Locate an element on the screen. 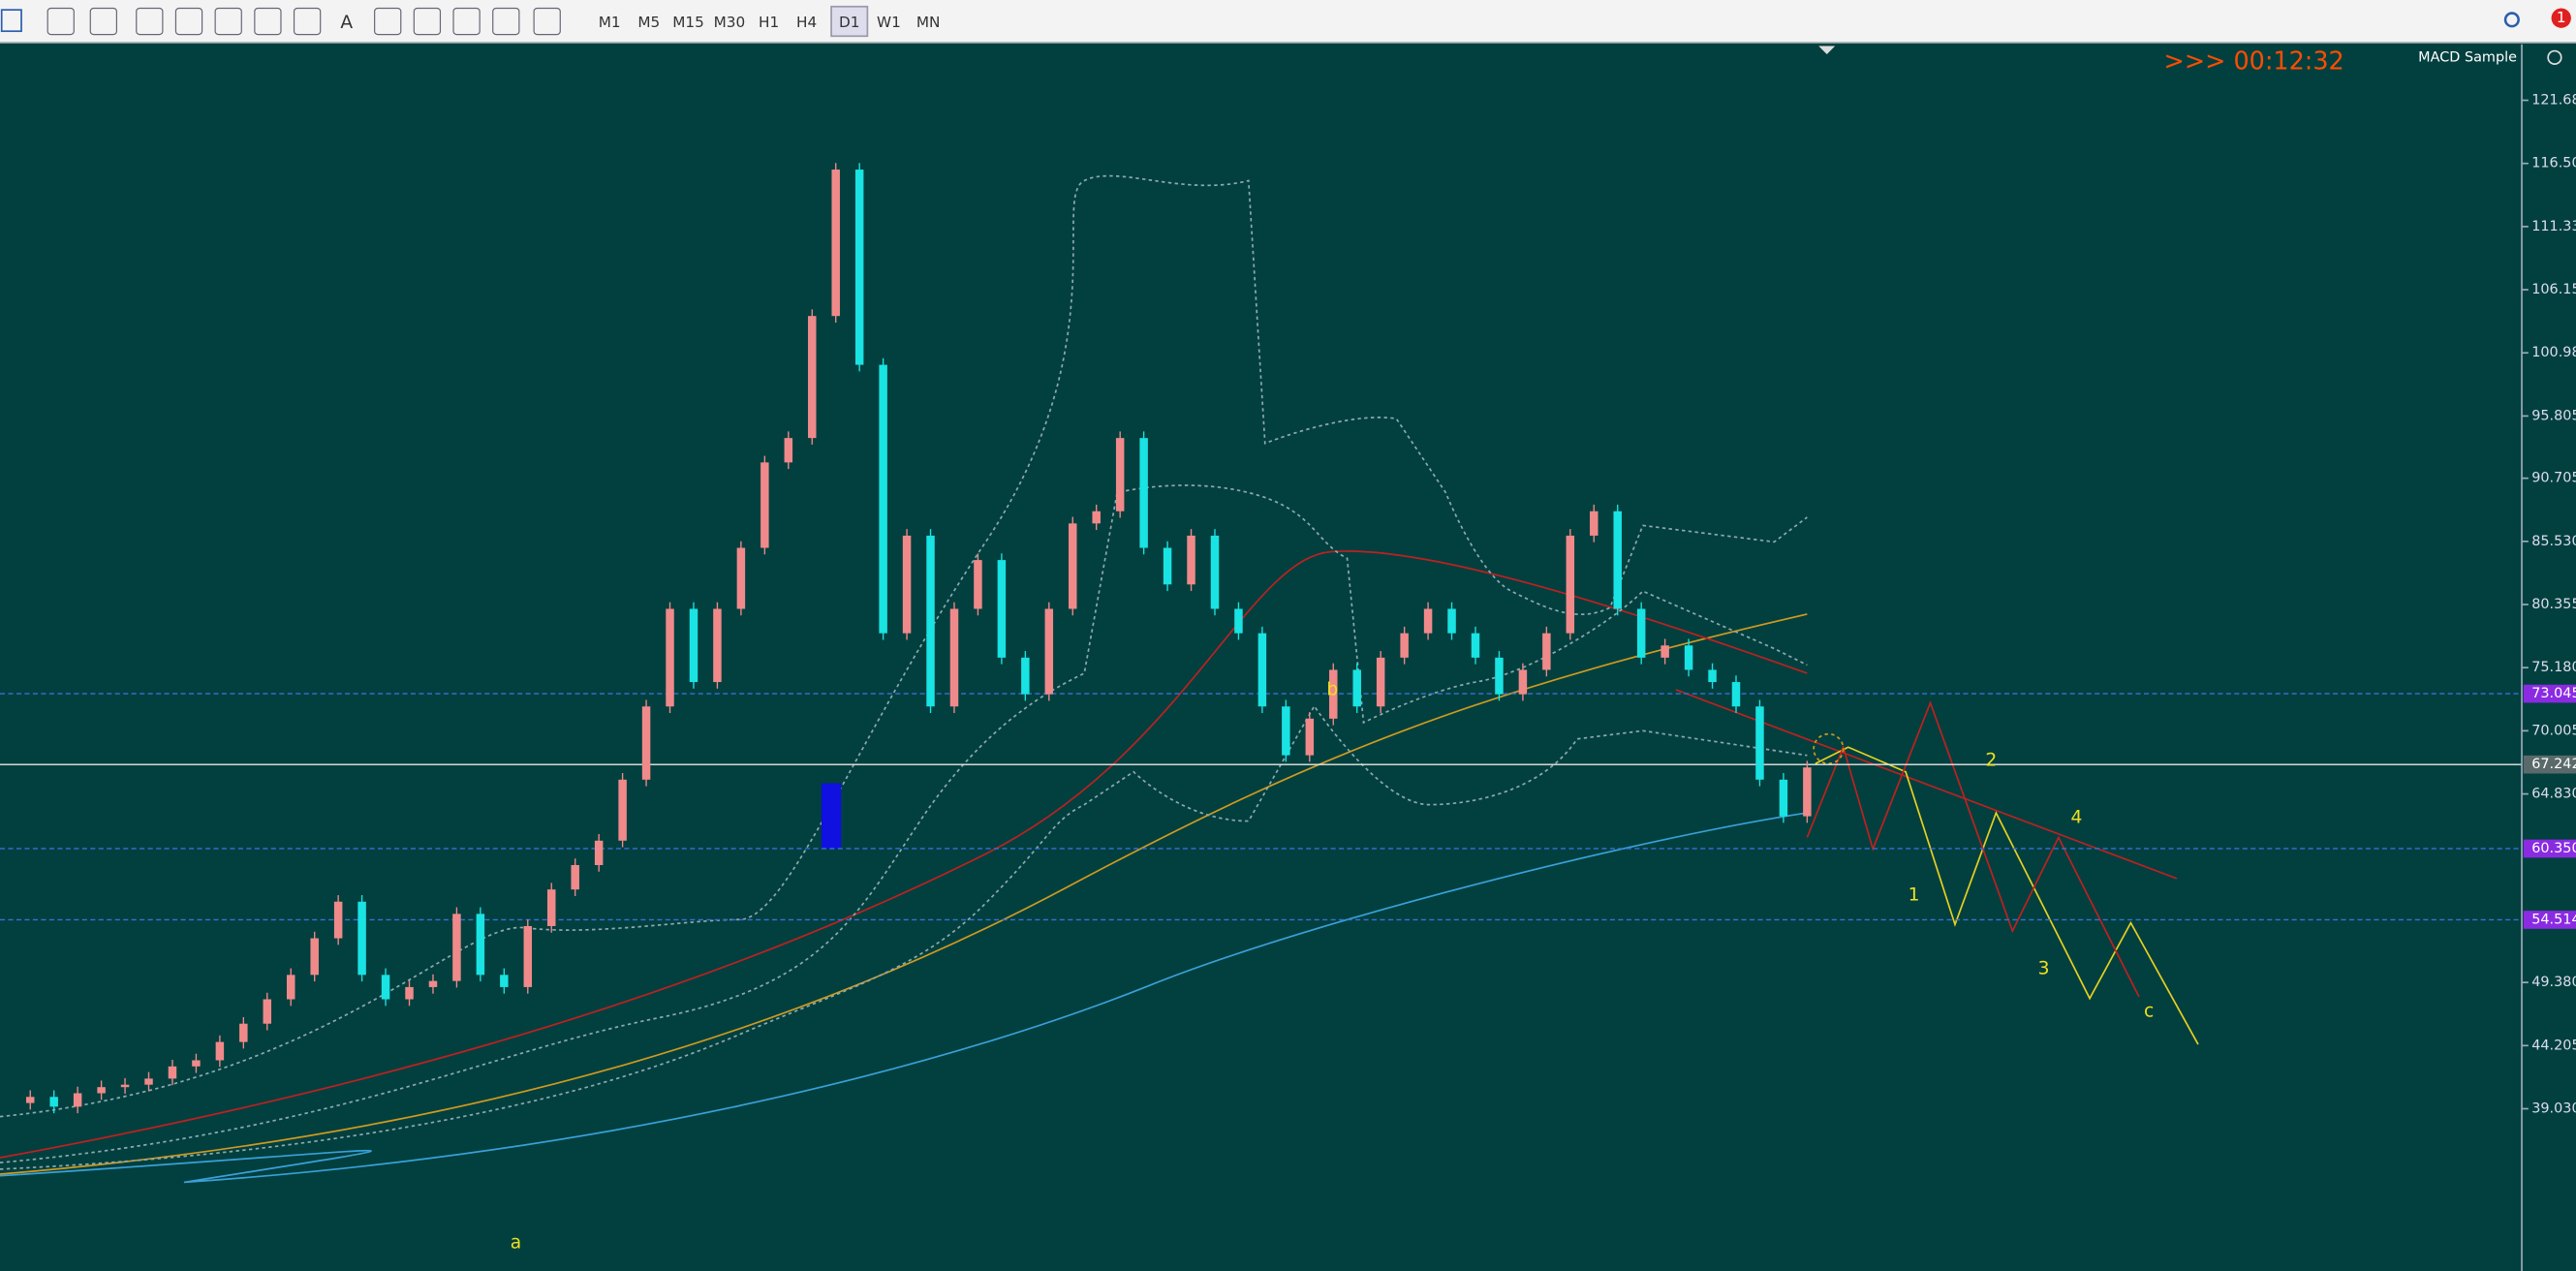 This screenshot has height=1271, width=2576. timeframe-button: M5 is located at coordinates (648, 22).